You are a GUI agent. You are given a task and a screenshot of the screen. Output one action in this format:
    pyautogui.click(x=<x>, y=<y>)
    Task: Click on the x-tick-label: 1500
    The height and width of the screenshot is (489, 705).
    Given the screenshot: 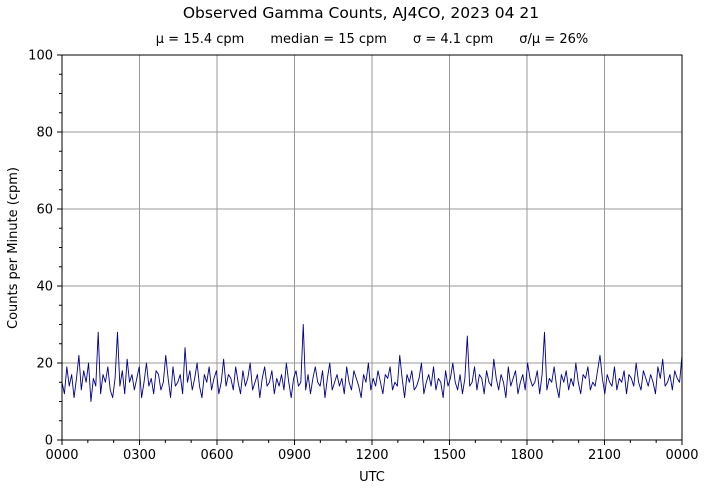 What is the action you would take?
    pyautogui.click(x=449, y=455)
    